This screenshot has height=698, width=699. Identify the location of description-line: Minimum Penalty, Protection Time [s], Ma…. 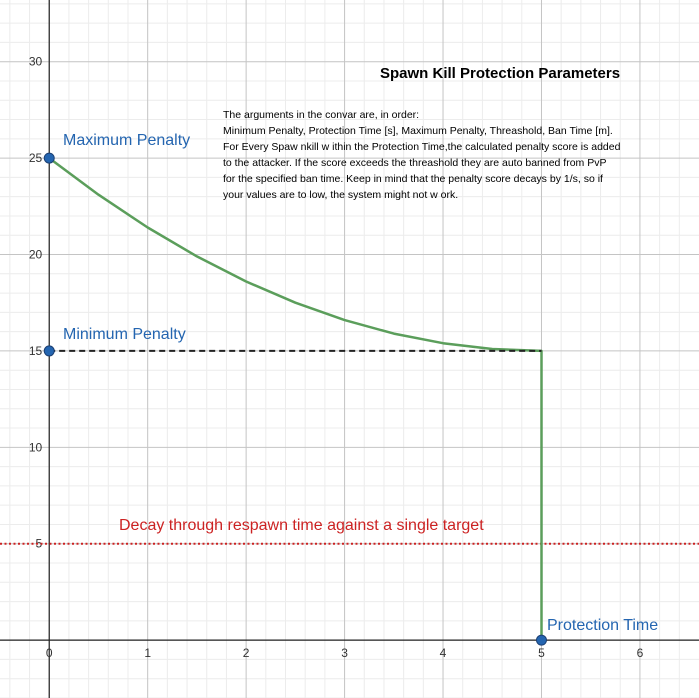
(418, 131).